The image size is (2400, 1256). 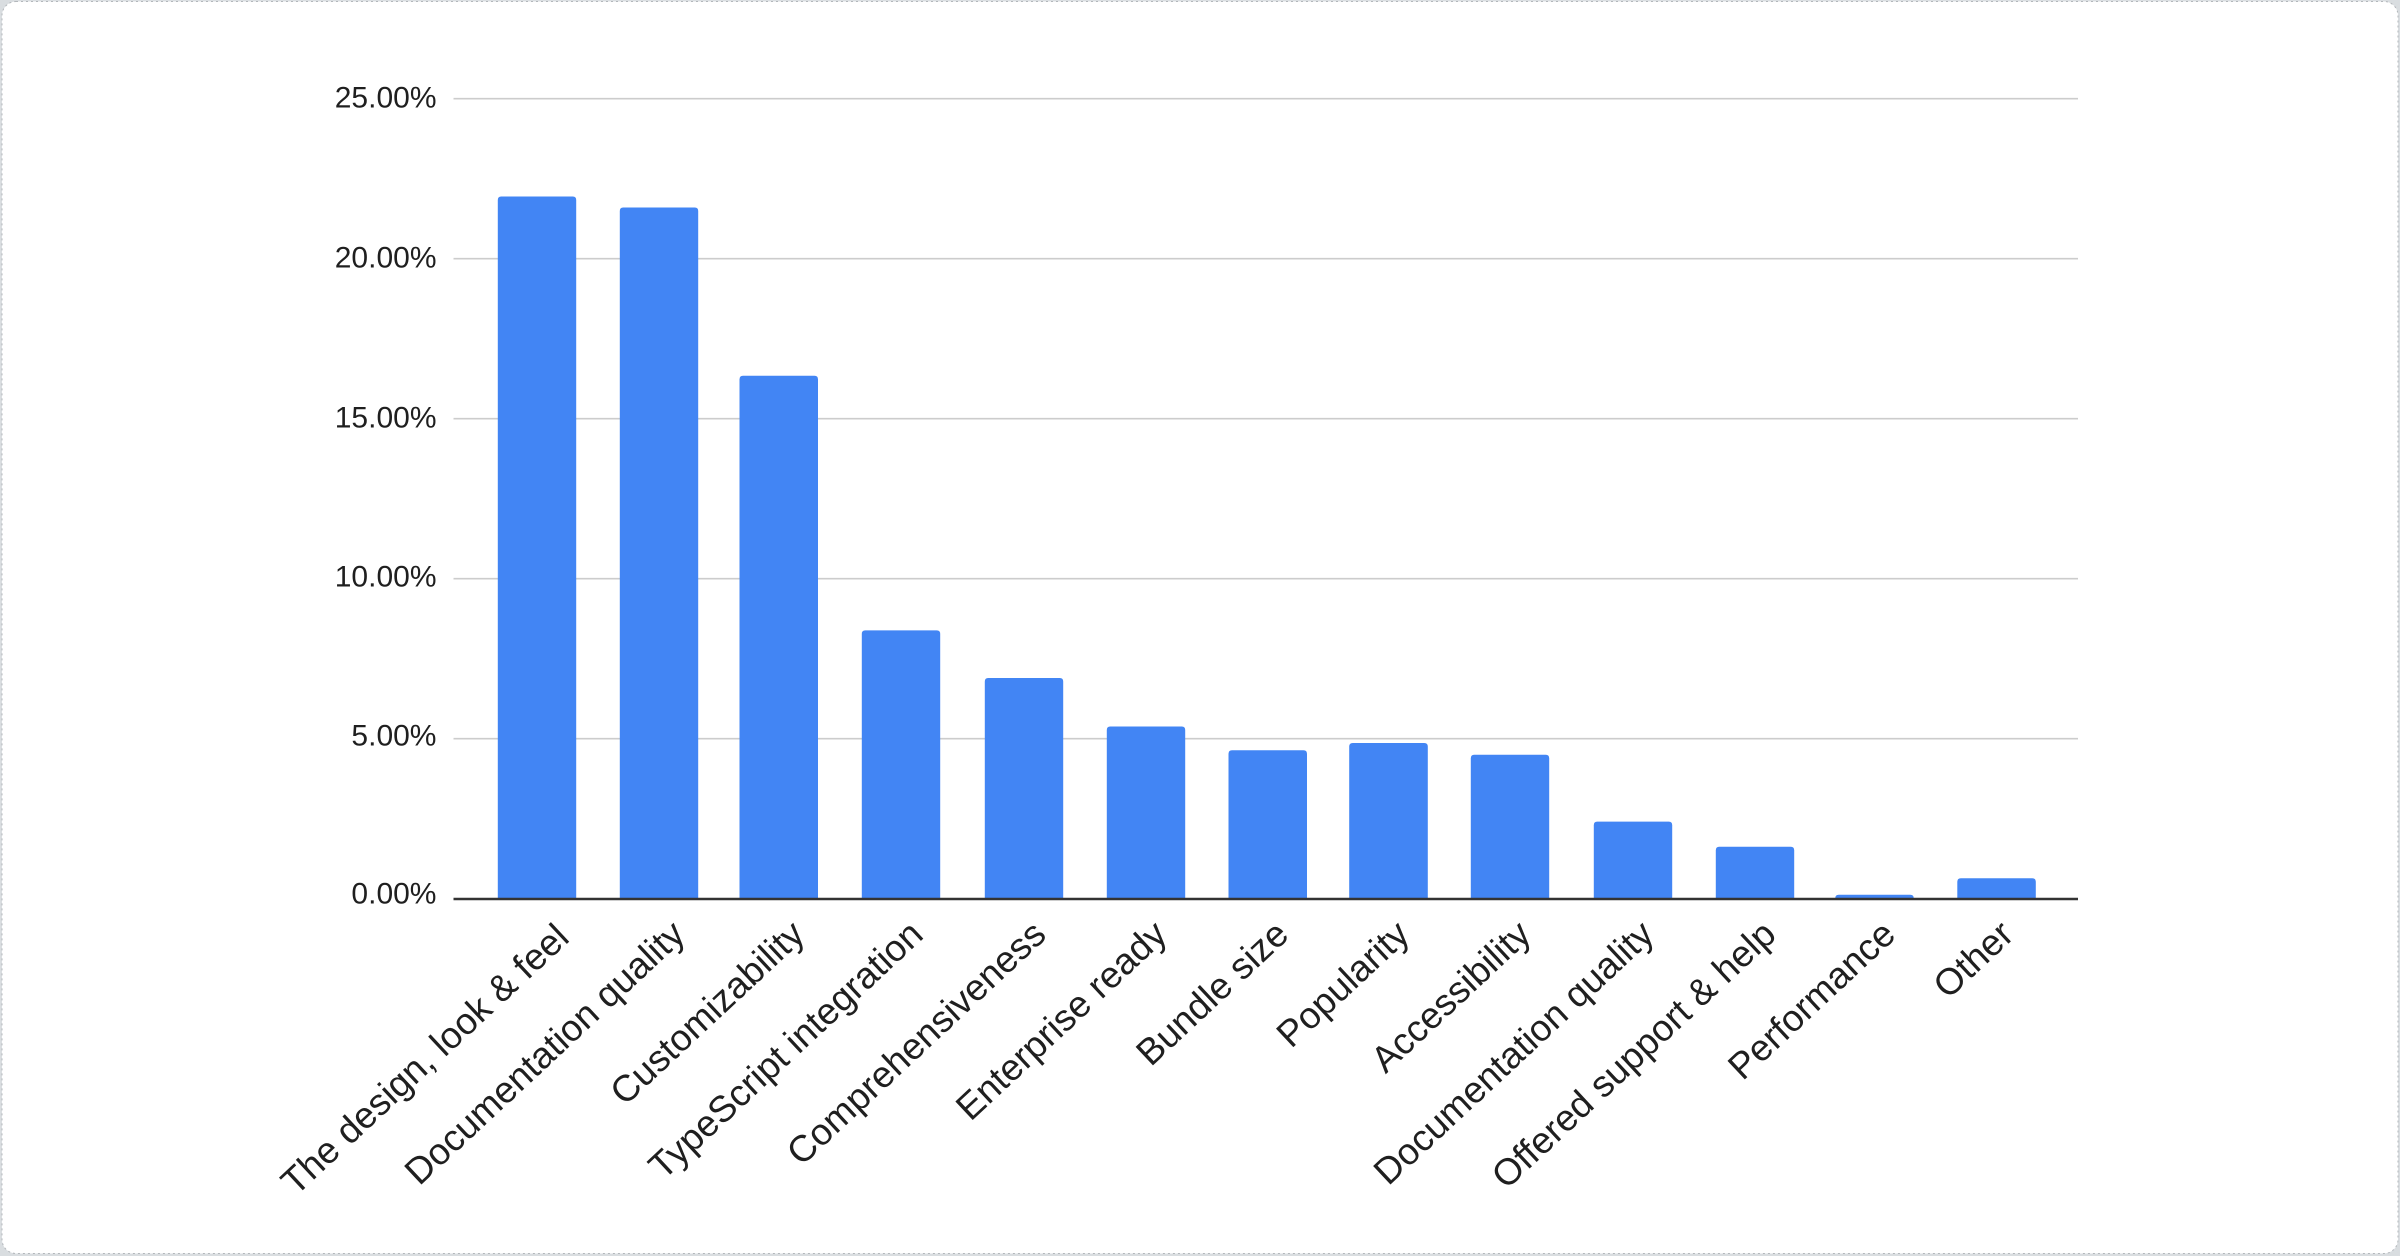 What do you see at coordinates (386, 98) in the screenshot?
I see `svg-text: 25.00%` at bounding box center [386, 98].